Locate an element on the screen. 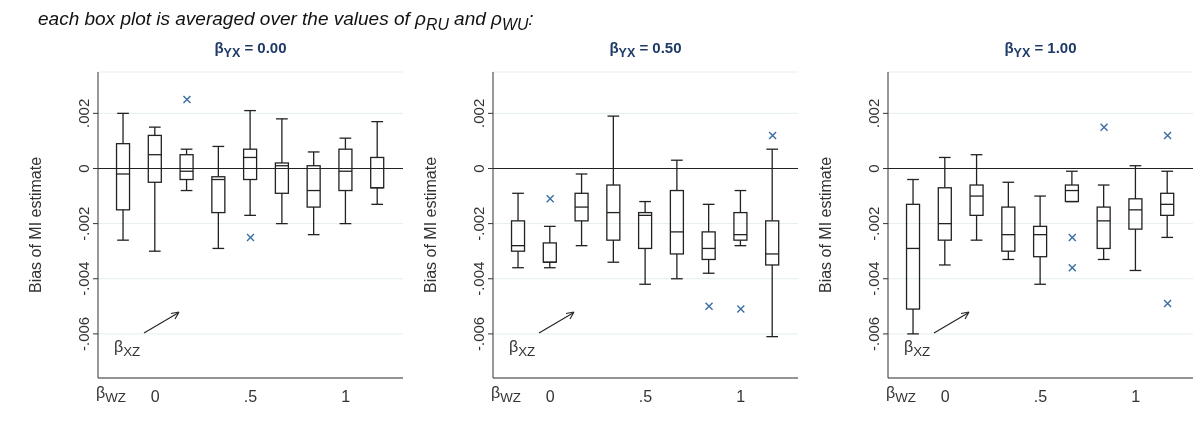 Image resolution: width=1200 pixels, height=432 pixels. chart-subtitle: each box plot is averaged over the values of ρ$_{RU}$ and ρ$_{WU}$: is located at coordinates (286, 20).